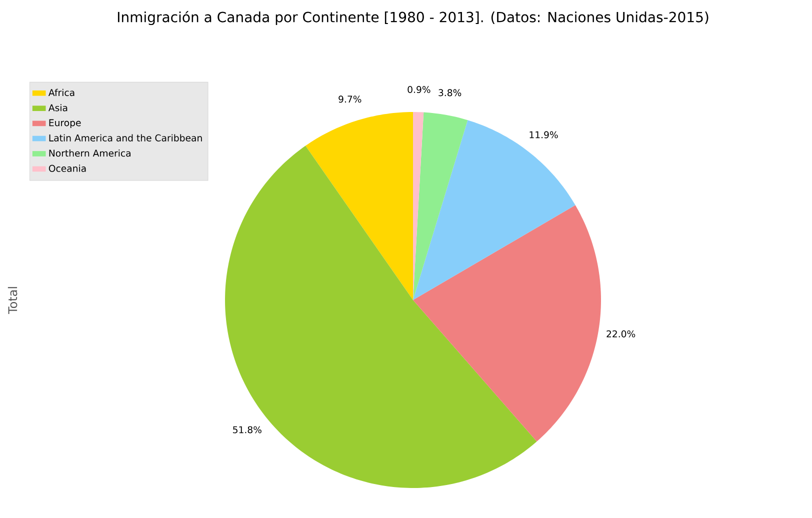  I want to click on data-label: 3.8%, so click(450, 92).